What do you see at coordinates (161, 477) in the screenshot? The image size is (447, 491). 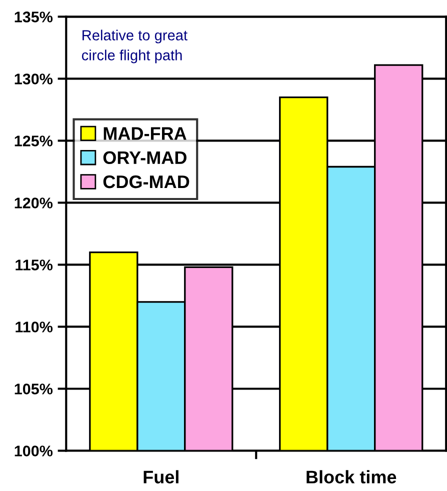 I see `x-tick-label: Fuel` at bounding box center [161, 477].